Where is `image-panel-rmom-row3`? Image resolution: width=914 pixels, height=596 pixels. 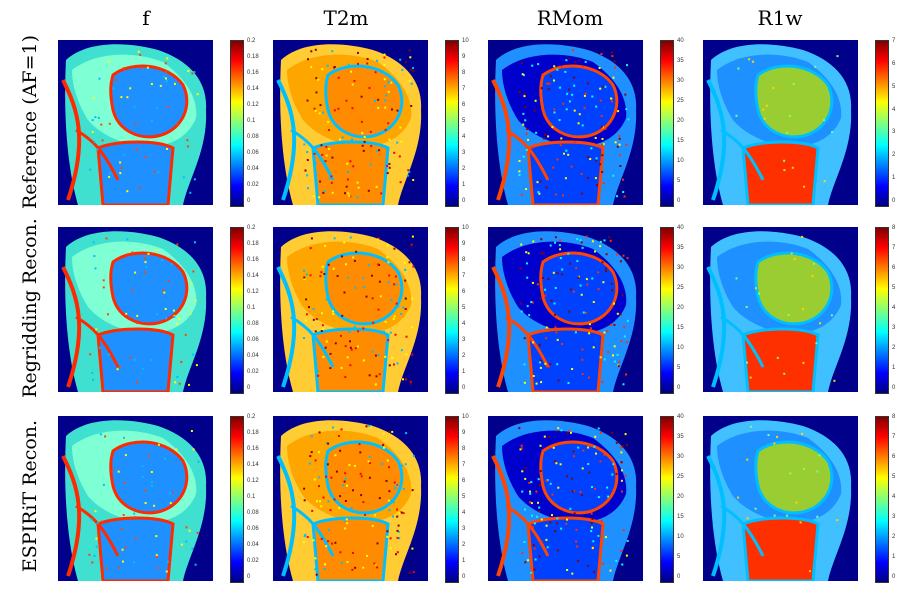
image-panel-rmom-row3 is located at coordinates (565, 498).